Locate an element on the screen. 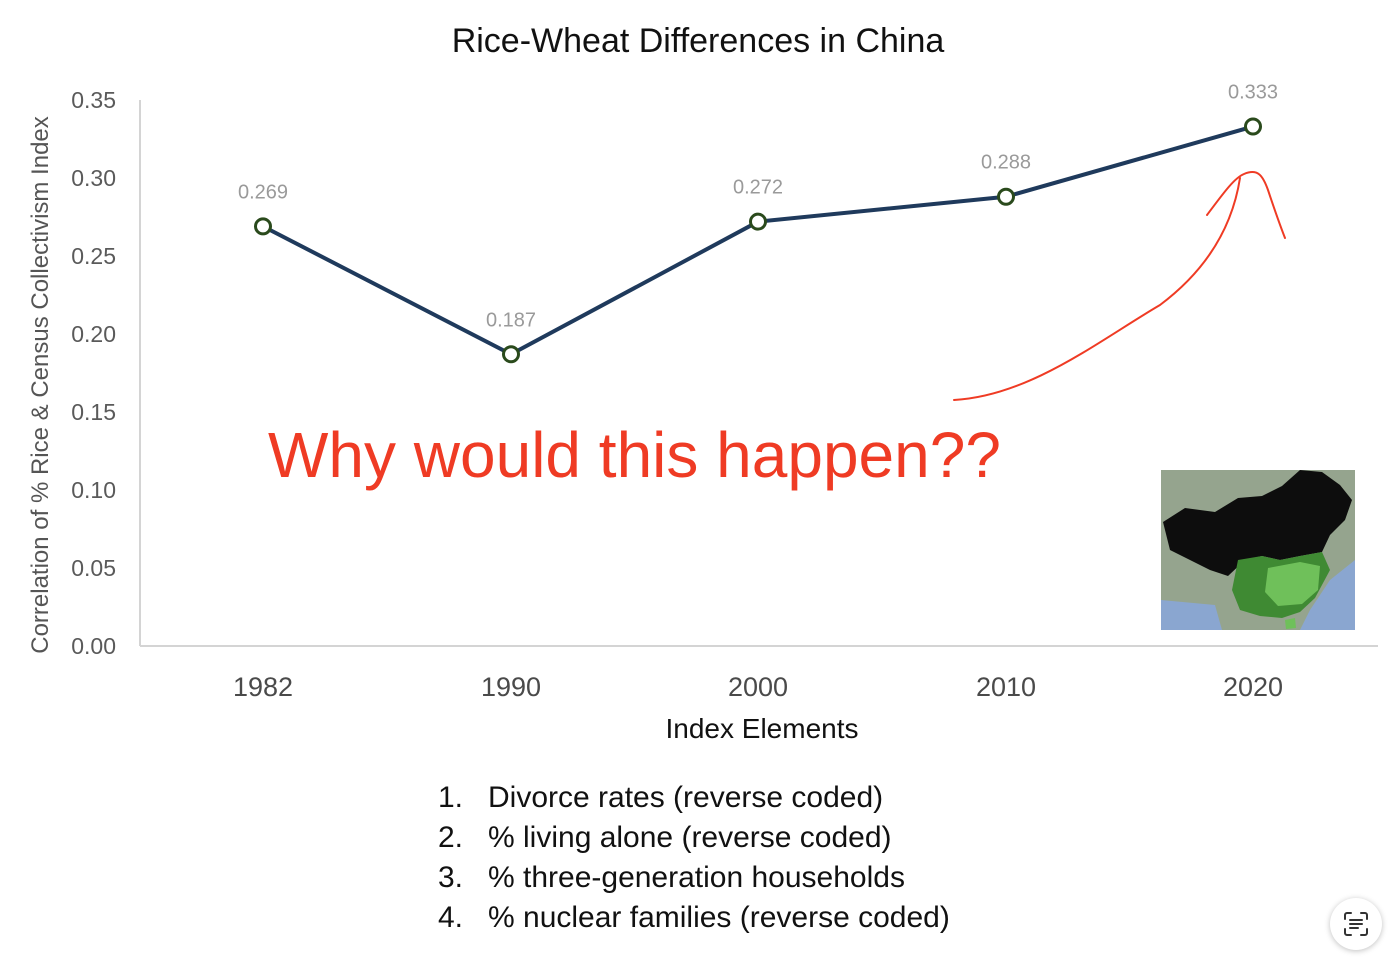 This screenshot has height=962, width=1394. x-tick-label: 2020 is located at coordinates (1253, 687).